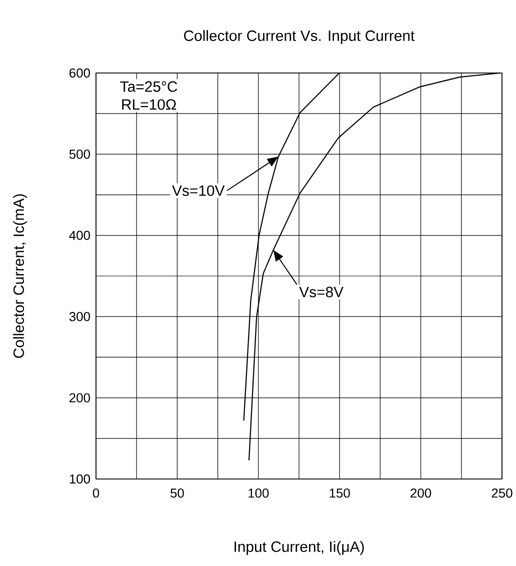 Image resolution: width=516 pixels, height=566 pixels. I want to click on y-tick-label: 500, so click(79, 154).